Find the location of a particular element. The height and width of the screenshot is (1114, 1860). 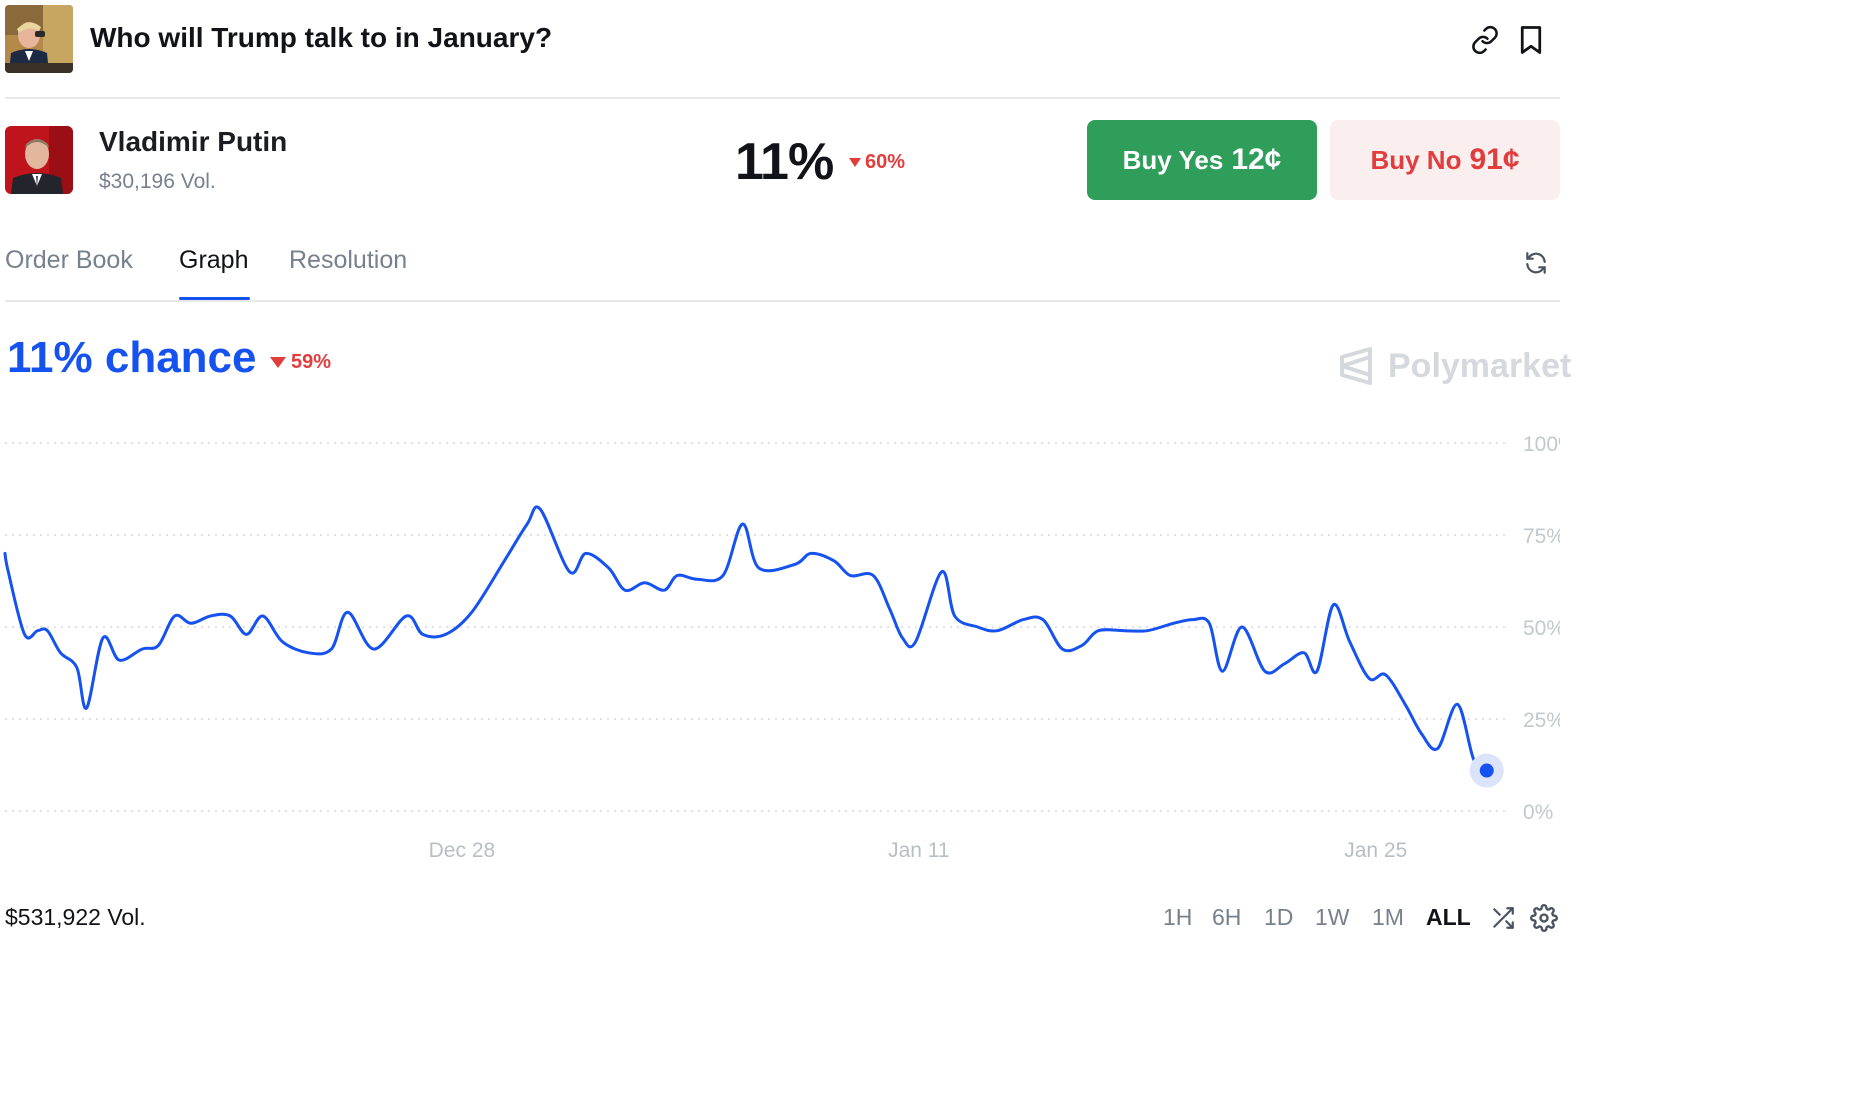

chance-change: 59% is located at coordinates (300, 362).